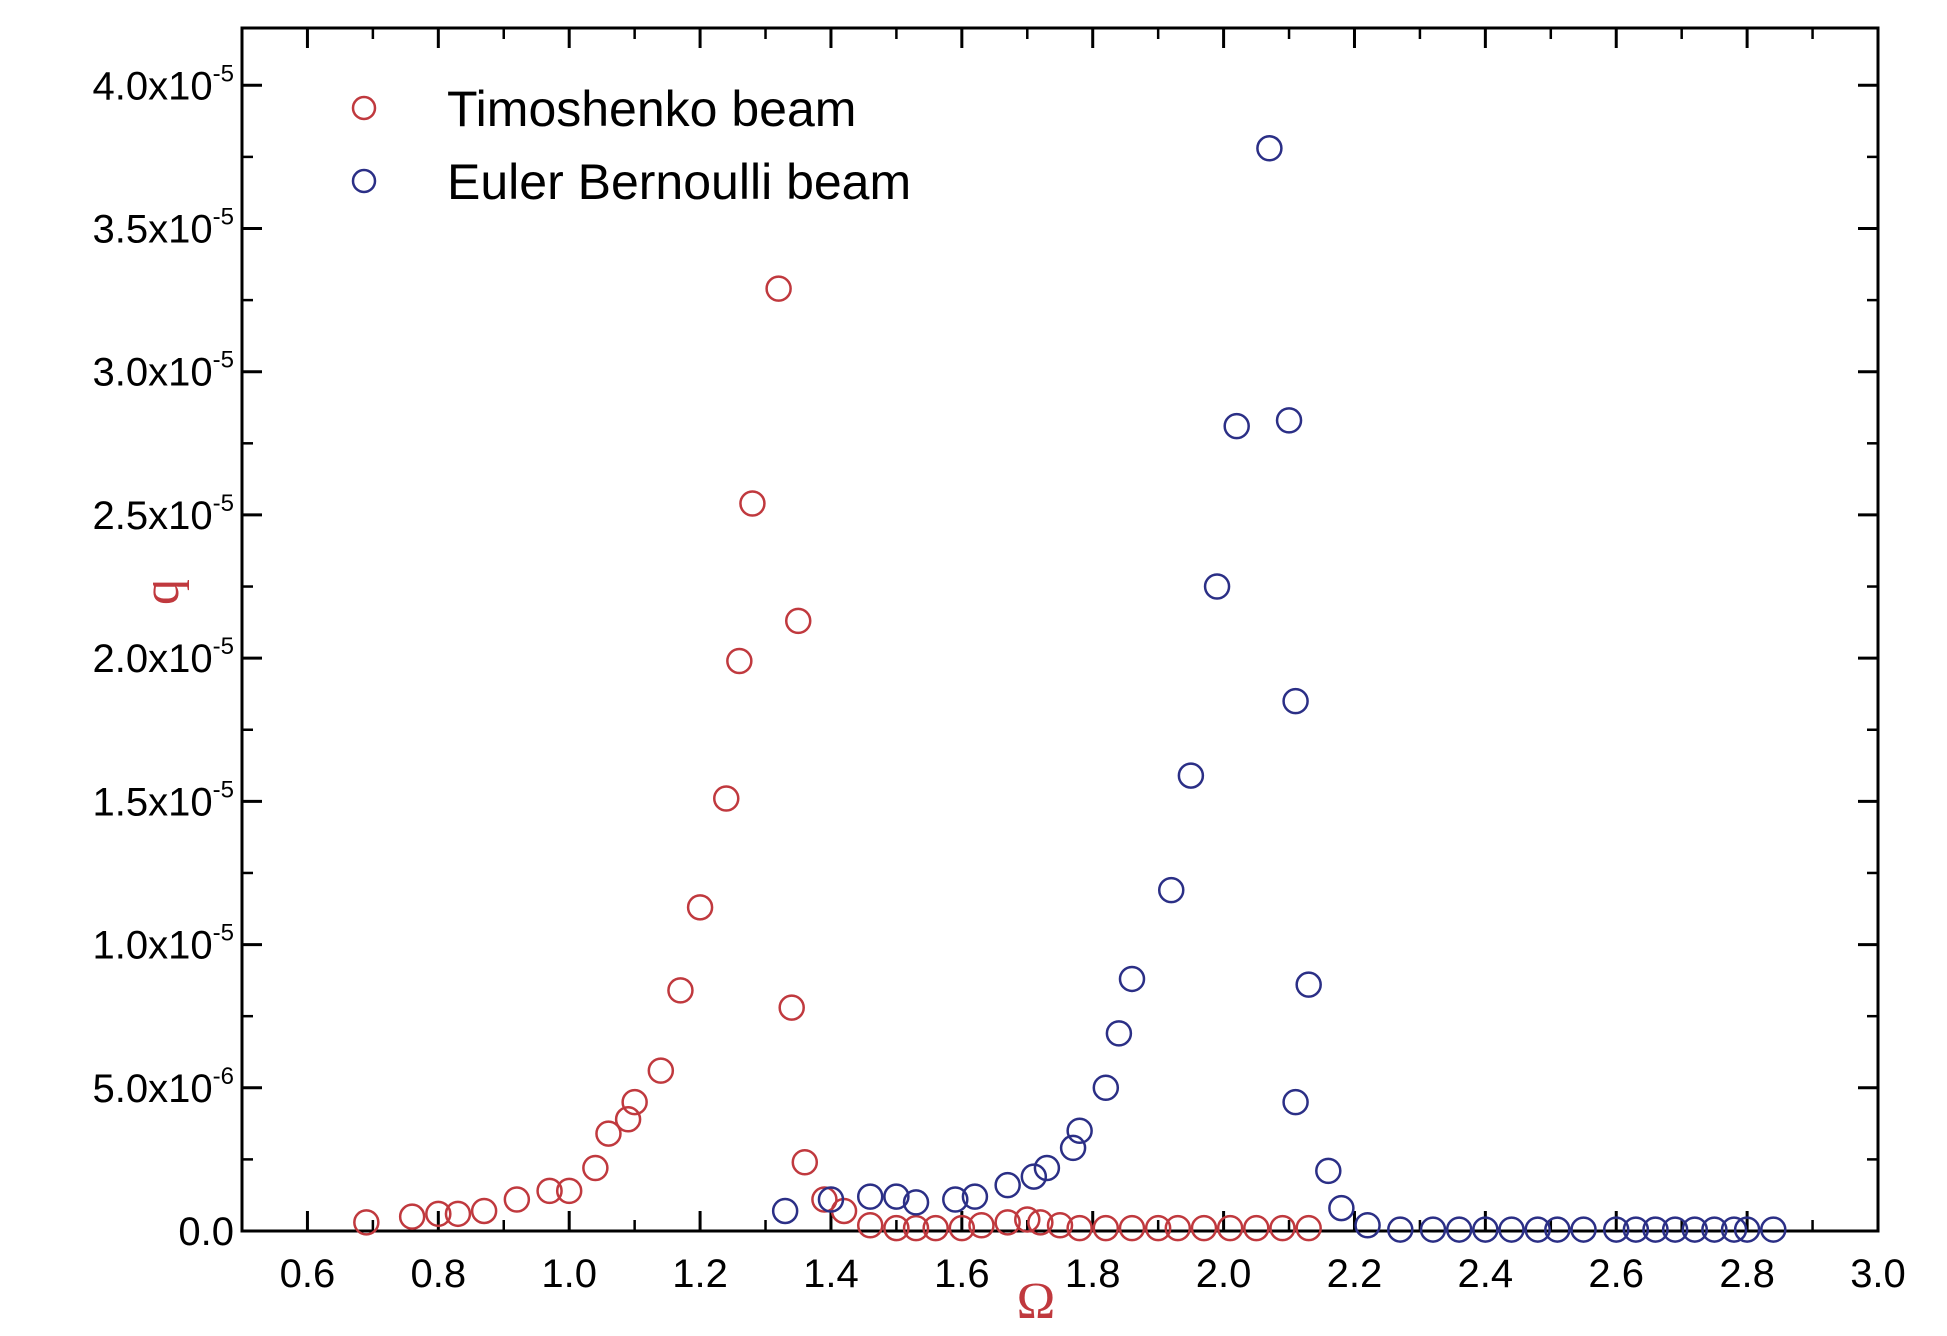 This screenshot has width=1947, height=1336. What do you see at coordinates (163, 1087) in the screenshot?
I see `y-tick-label: 5.0x10⁻⁶` at bounding box center [163, 1087].